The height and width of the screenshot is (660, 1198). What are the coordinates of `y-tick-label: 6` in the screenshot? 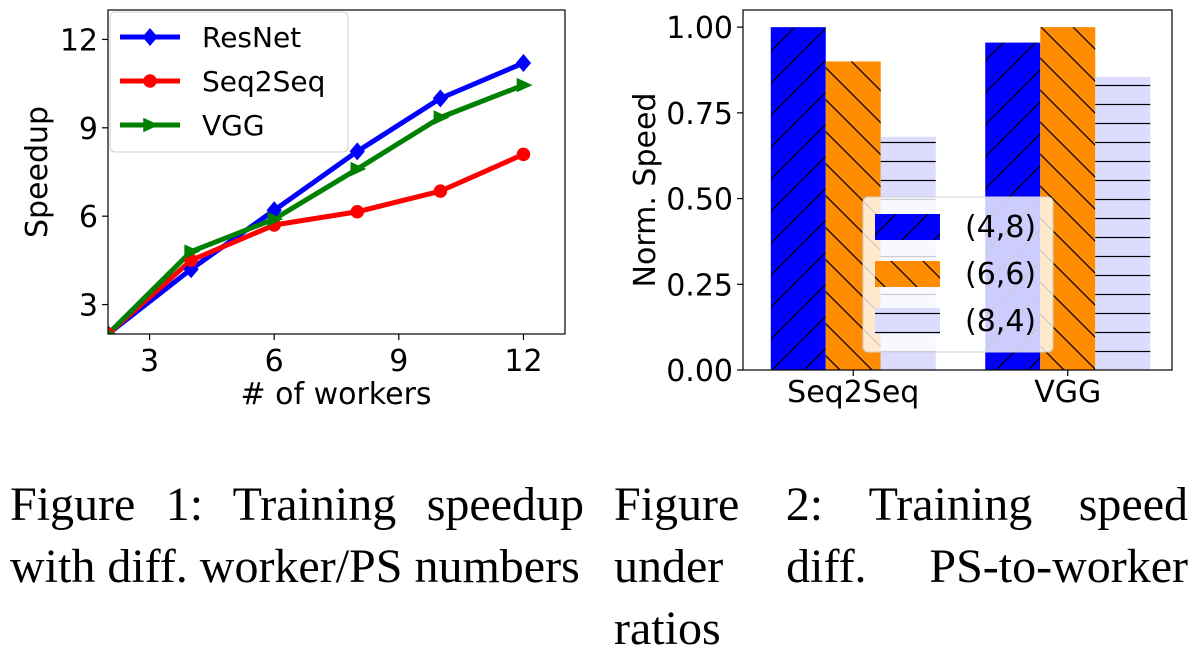 It's located at (88, 217).